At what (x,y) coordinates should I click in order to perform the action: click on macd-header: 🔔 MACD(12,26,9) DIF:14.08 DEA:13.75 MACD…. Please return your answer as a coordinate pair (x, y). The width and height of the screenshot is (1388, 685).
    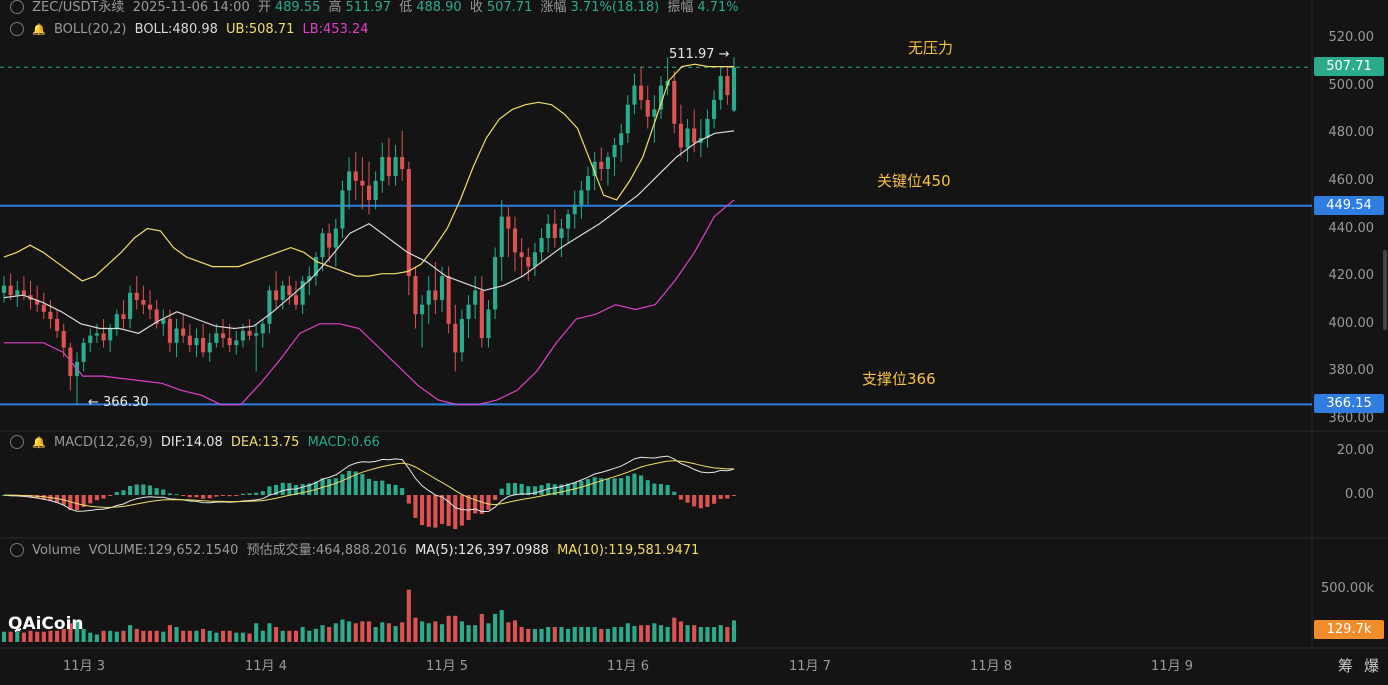
    Looking at the image, I should click on (197, 442).